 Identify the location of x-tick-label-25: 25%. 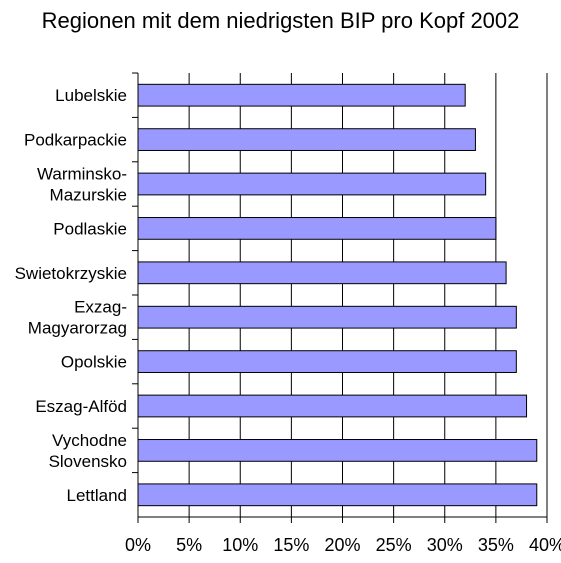
(394, 545).